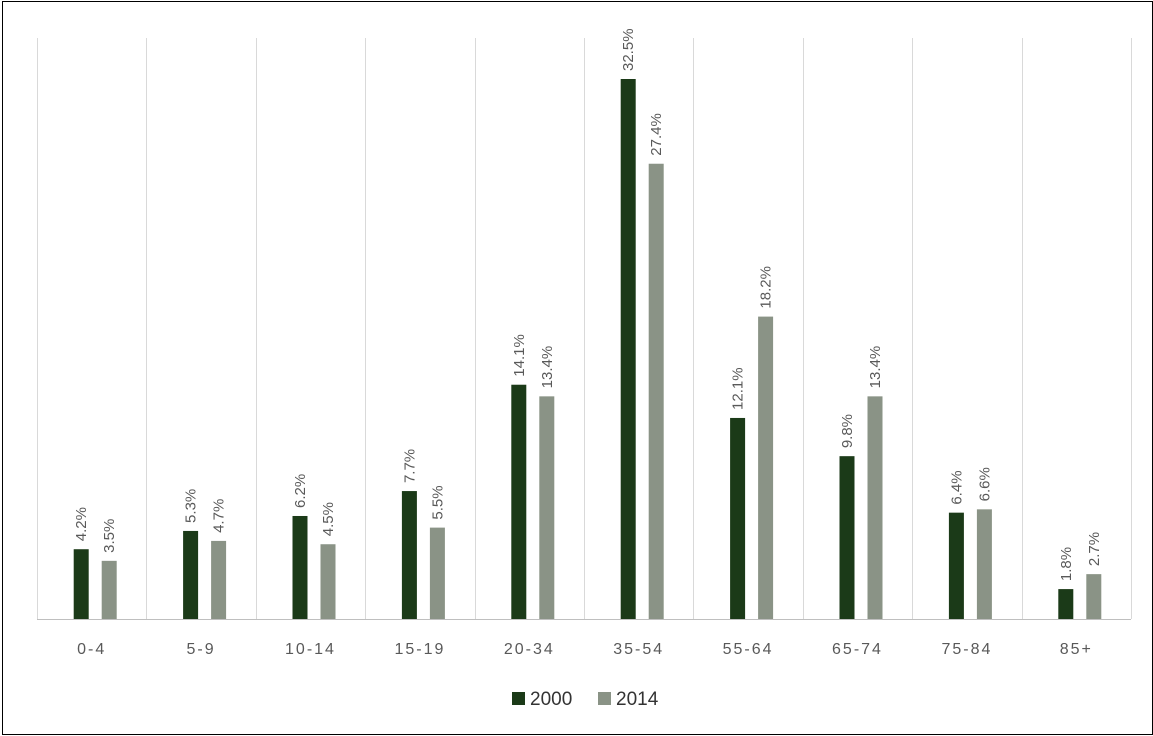 This screenshot has height=736, width=1153. What do you see at coordinates (409, 466) in the screenshot?
I see `data-label-2000-15-19: 7.7%` at bounding box center [409, 466].